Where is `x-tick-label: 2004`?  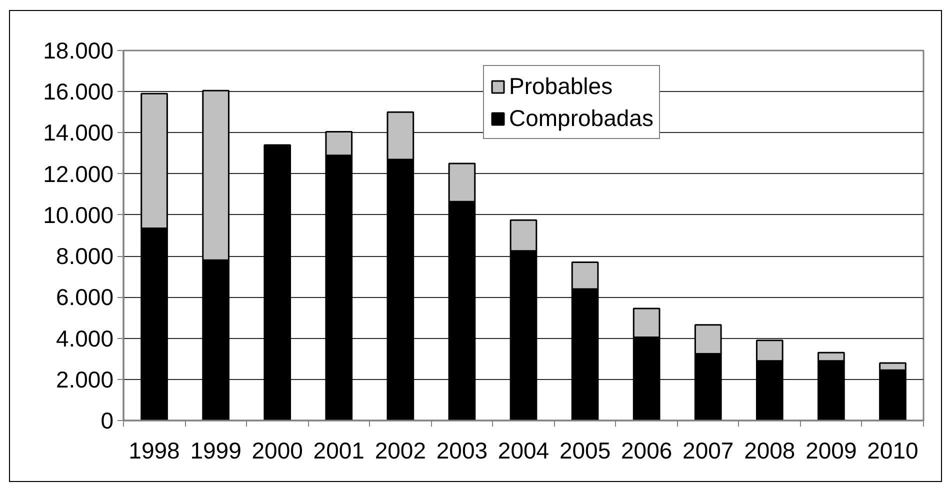 x-tick-label: 2004 is located at coordinates (524, 451).